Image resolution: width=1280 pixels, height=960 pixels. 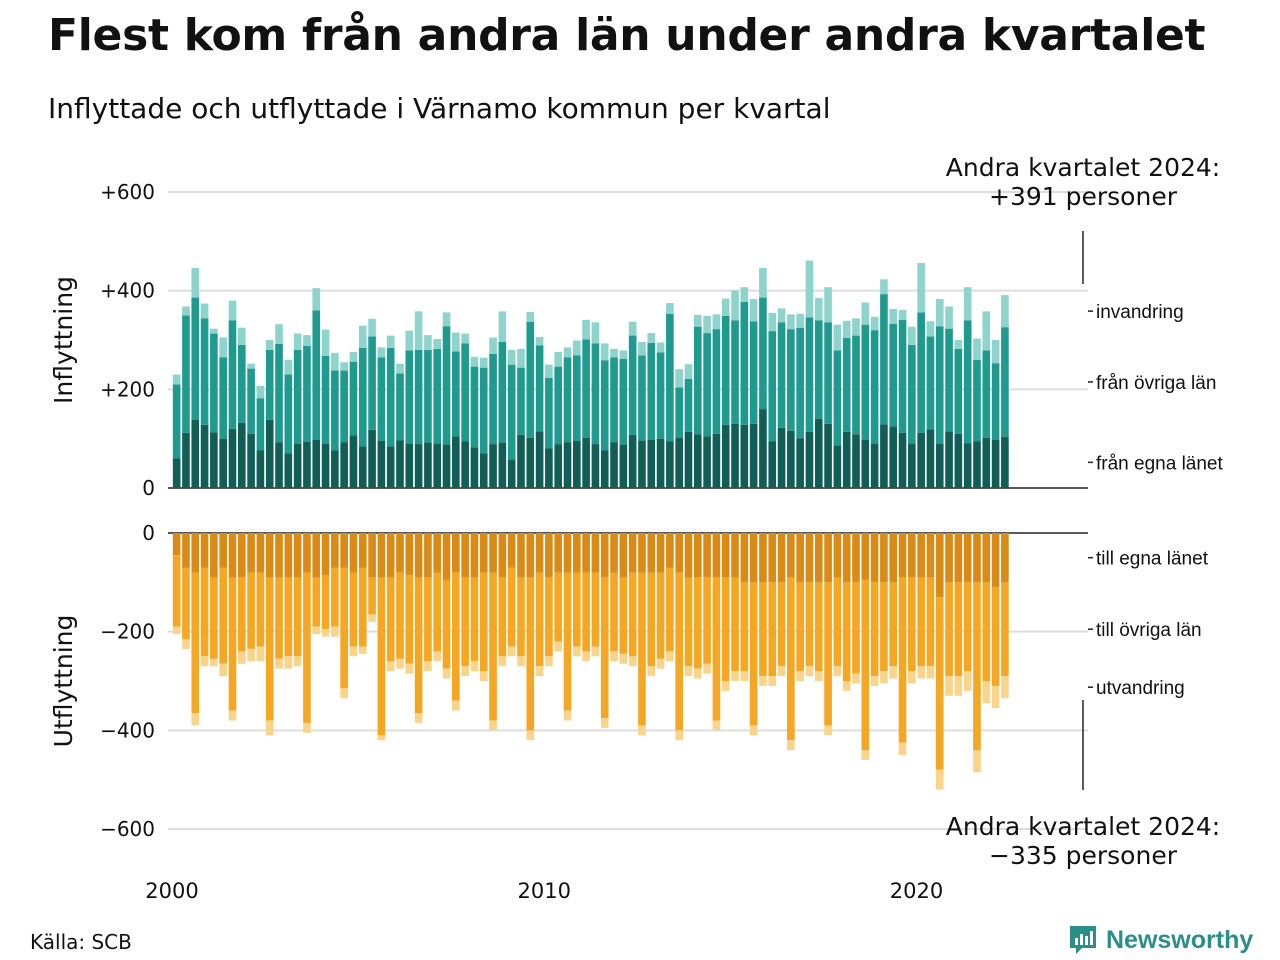 I want to click on series-label: till egna länet, so click(x=1152, y=559).